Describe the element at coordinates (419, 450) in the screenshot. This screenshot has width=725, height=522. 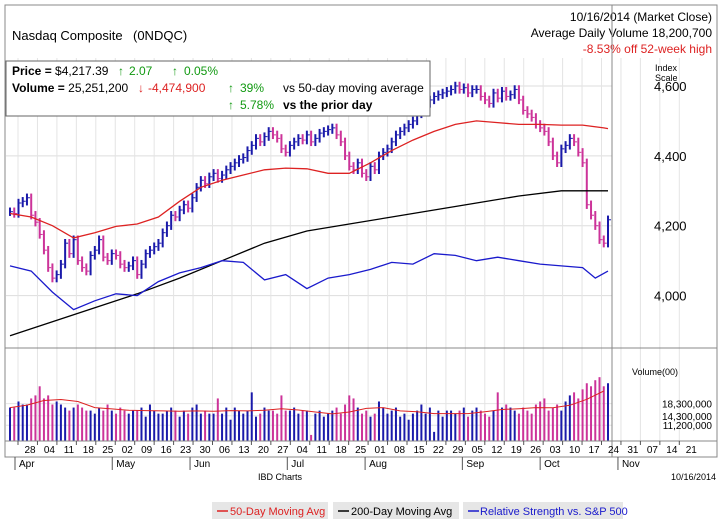
I see `x-day-tick-label: 15` at that location.